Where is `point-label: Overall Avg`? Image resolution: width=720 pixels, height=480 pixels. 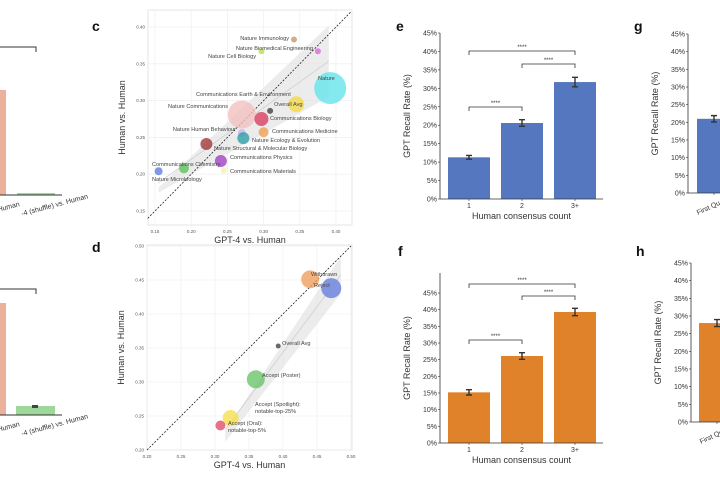 point-label: Overall Avg is located at coordinates (296, 344).